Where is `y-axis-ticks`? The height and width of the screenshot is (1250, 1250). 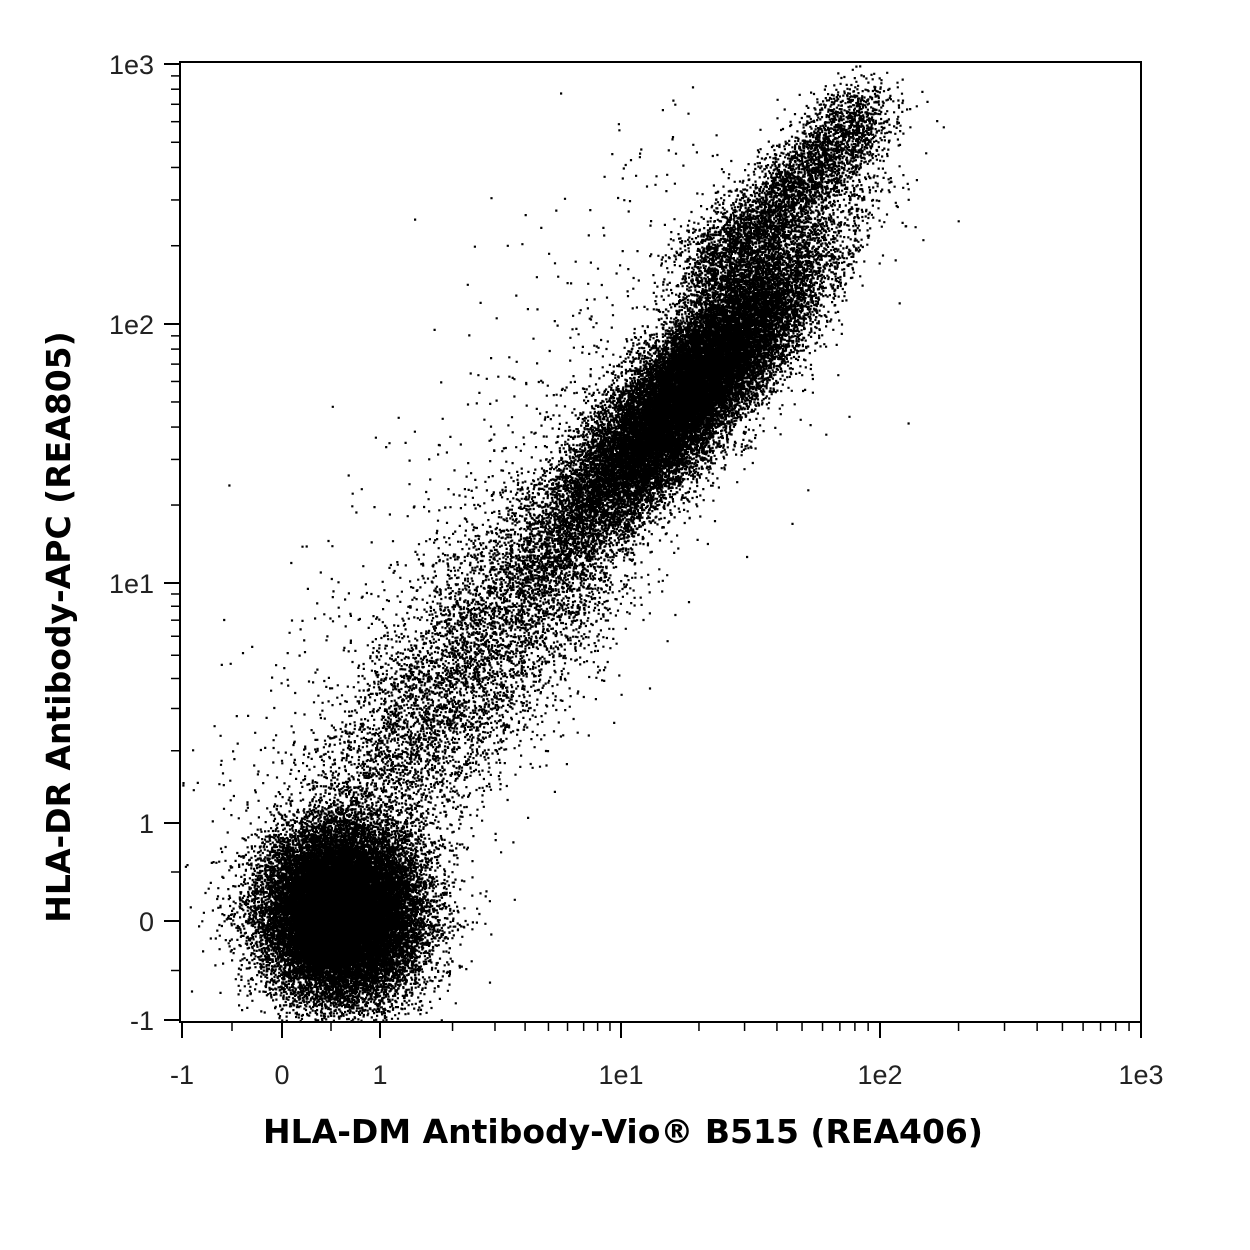
y-axis-ticks is located at coordinates (172, 542).